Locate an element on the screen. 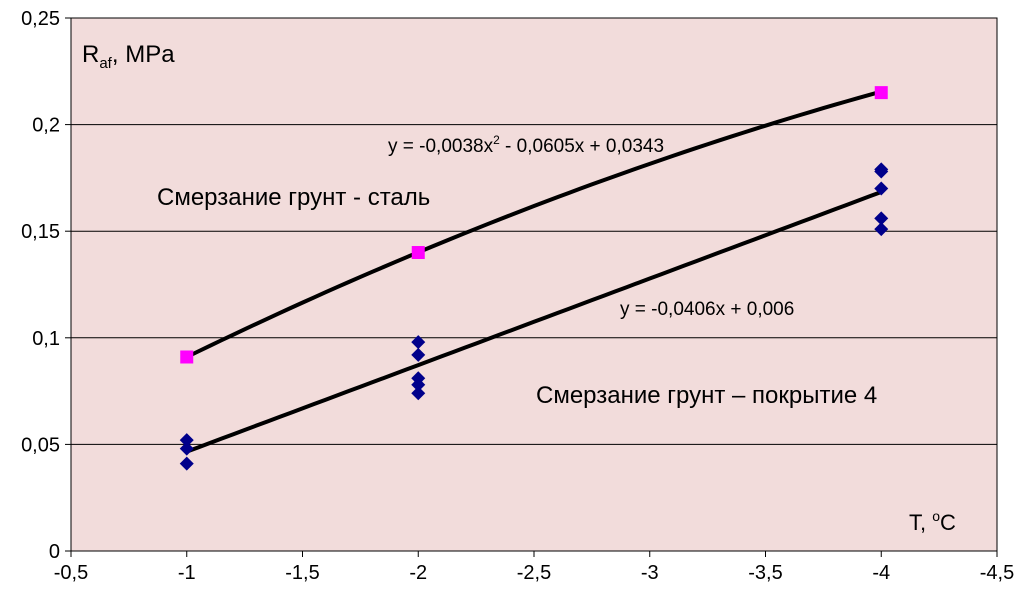 The image size is (1027, 598). x-tick-label: -4,5 is located at coordinates (997, 573).